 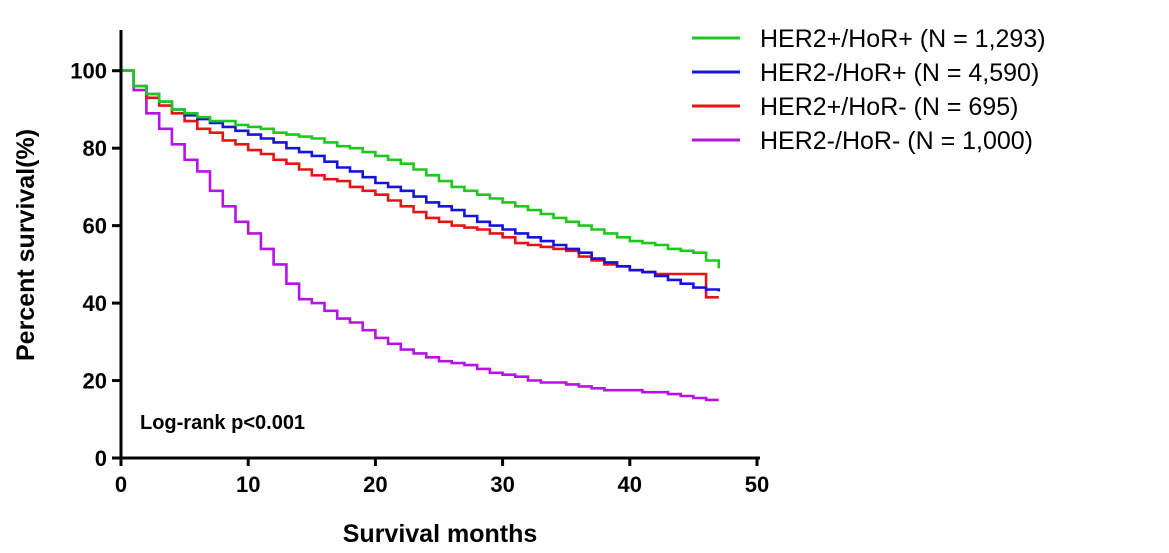 What do you see at coordinates (899, 73) in the screenshot?
I see `legend-label: HER2-/HoR+ (N = 4,590)` at bounding box center [899, 73].